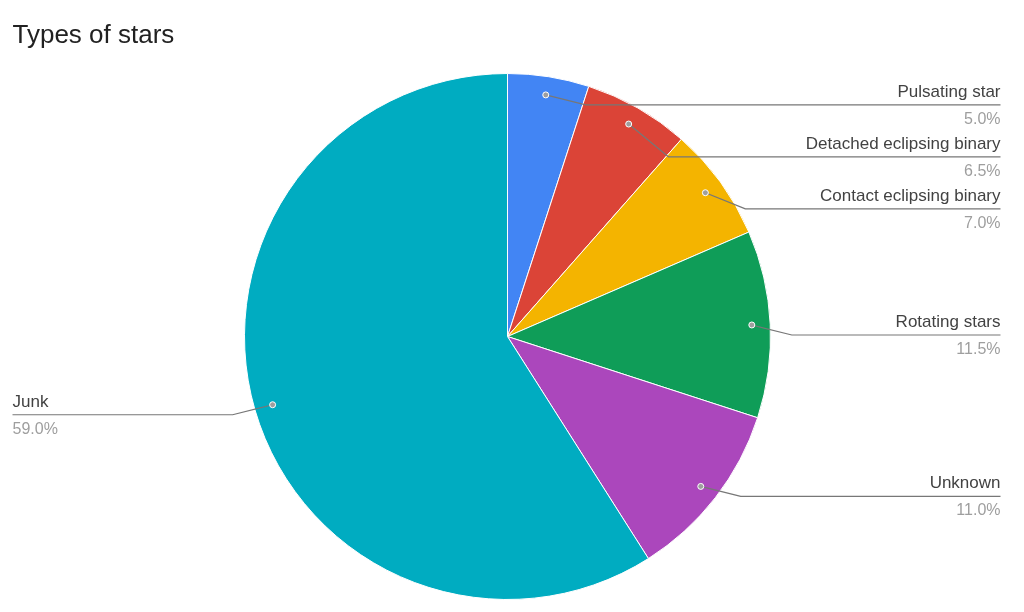 Image resolution: width=1024 pixels, height=612 pixels. I want to click on chart-title: Types of stars, so click(93, 33).